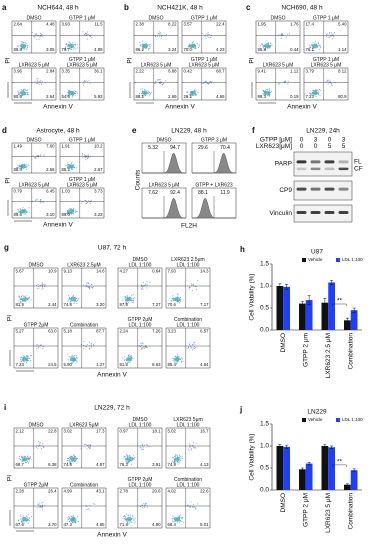 The image size is (371, 550). I want to click on quadrant-value: 1.49, so click(18, 146).